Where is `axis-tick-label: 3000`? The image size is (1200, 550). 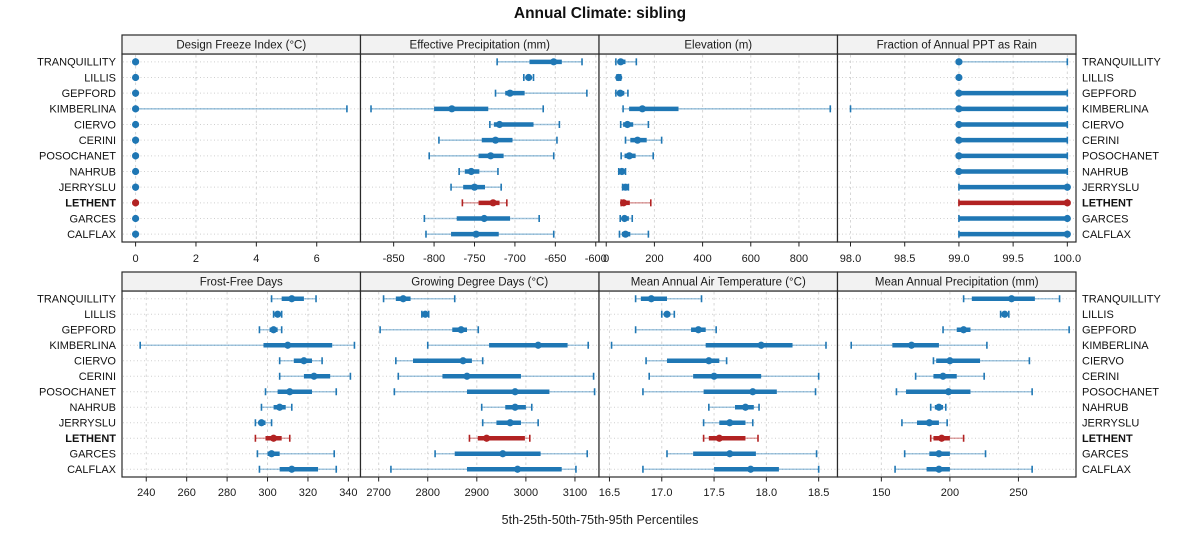 axis-tick-label: 3000 is located at coordinates (526, 493).